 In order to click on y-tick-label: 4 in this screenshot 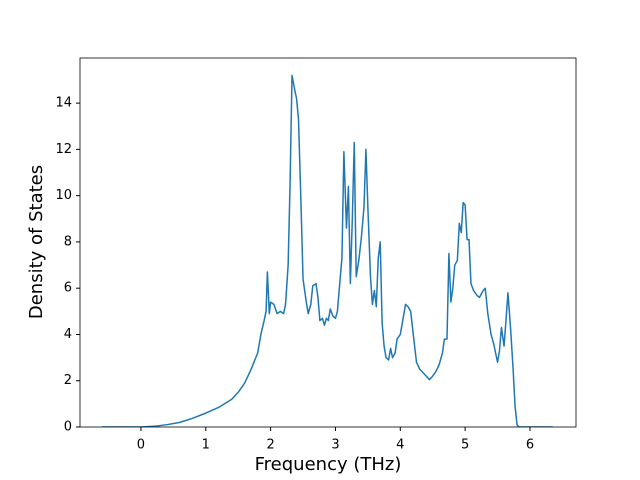, I will do `click(68, 334)`.